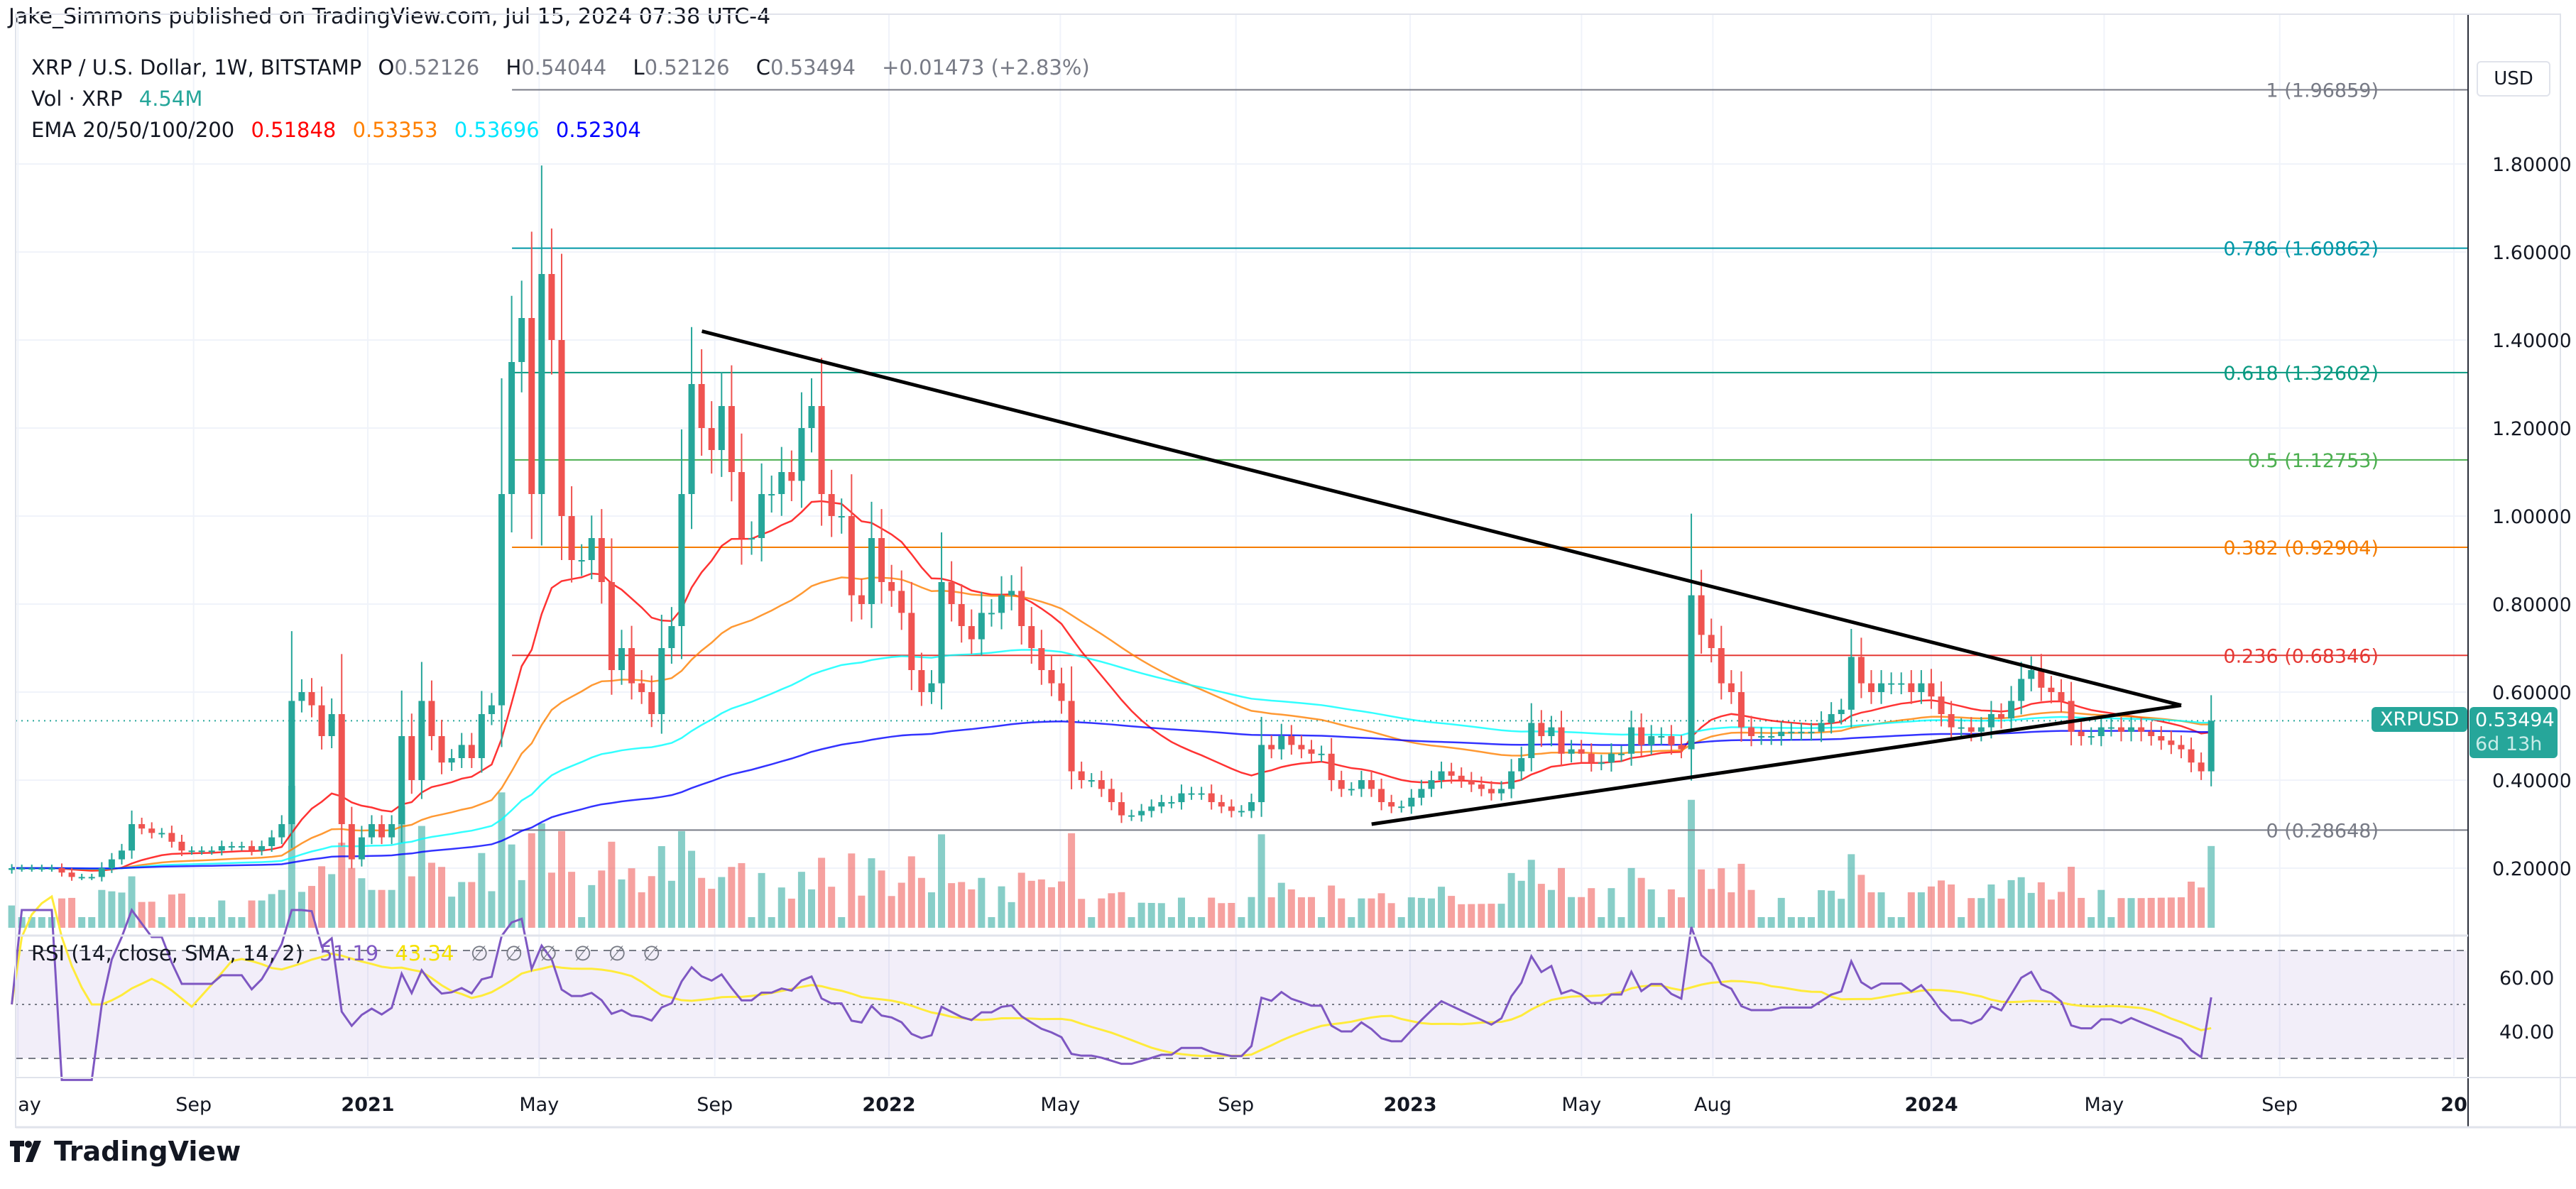  What do you see at coordinates (2513, 79) in the screenshot?
I see `currency-button: USD` at bounding box center [2513, 79].